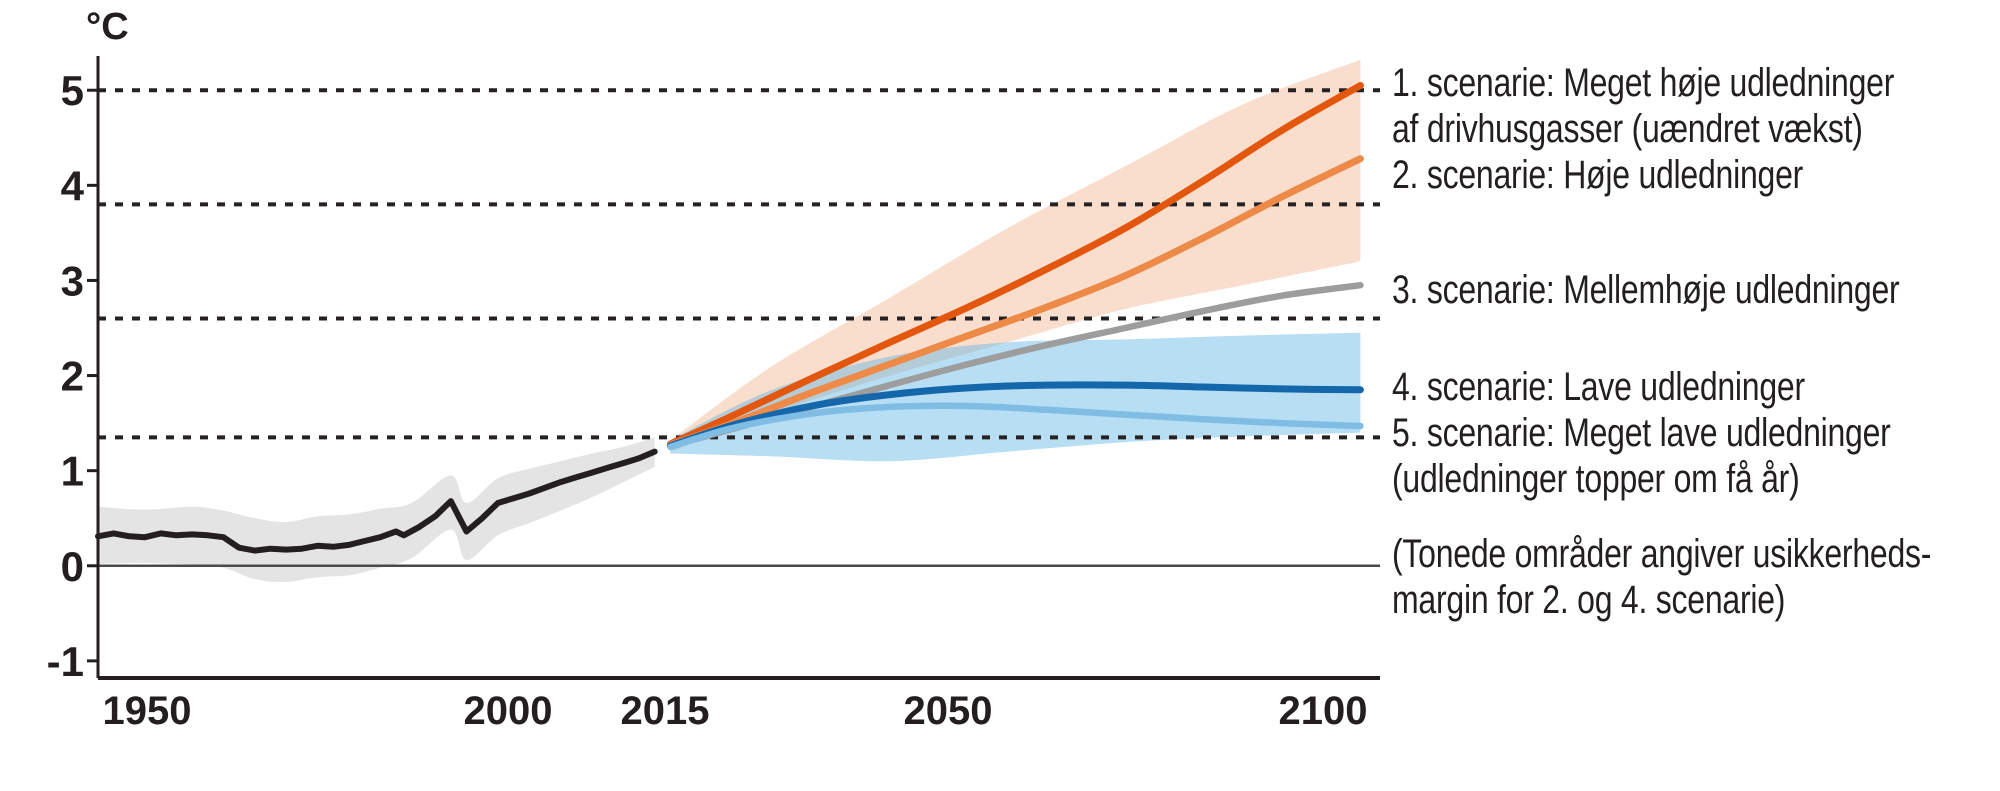 The width and height of the screenshot is (2000, 791). What do you see at coordinates (1015, 426) in the screenshot?
I see `scenario5-line` at bounding box center [1015, 426].